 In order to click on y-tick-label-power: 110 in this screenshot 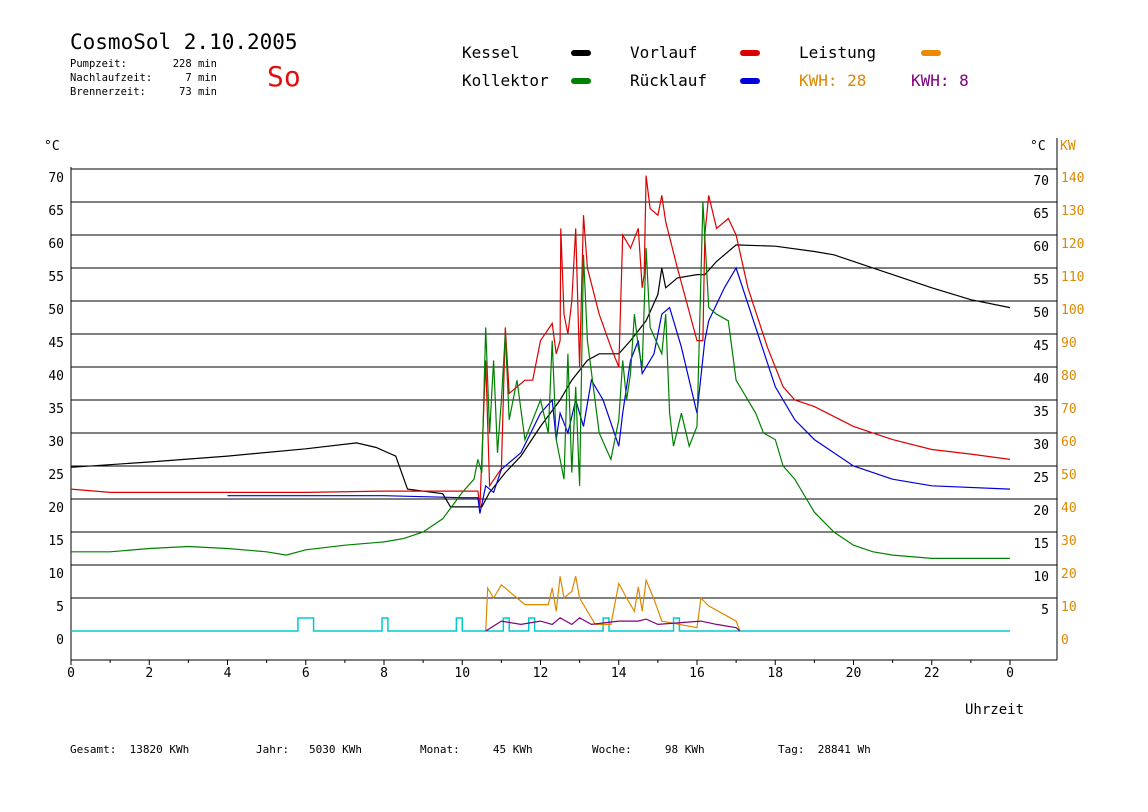, I will do `click(1072, 277)`.